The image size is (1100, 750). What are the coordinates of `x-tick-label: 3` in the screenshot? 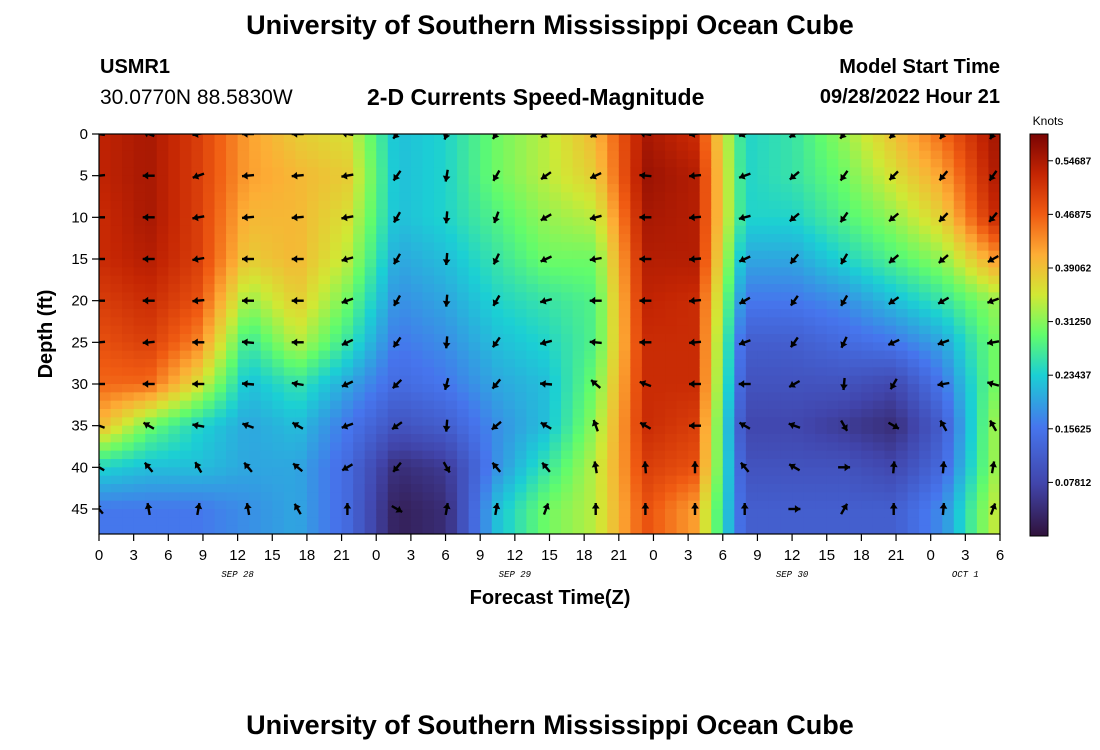 It's located at (411, 555).